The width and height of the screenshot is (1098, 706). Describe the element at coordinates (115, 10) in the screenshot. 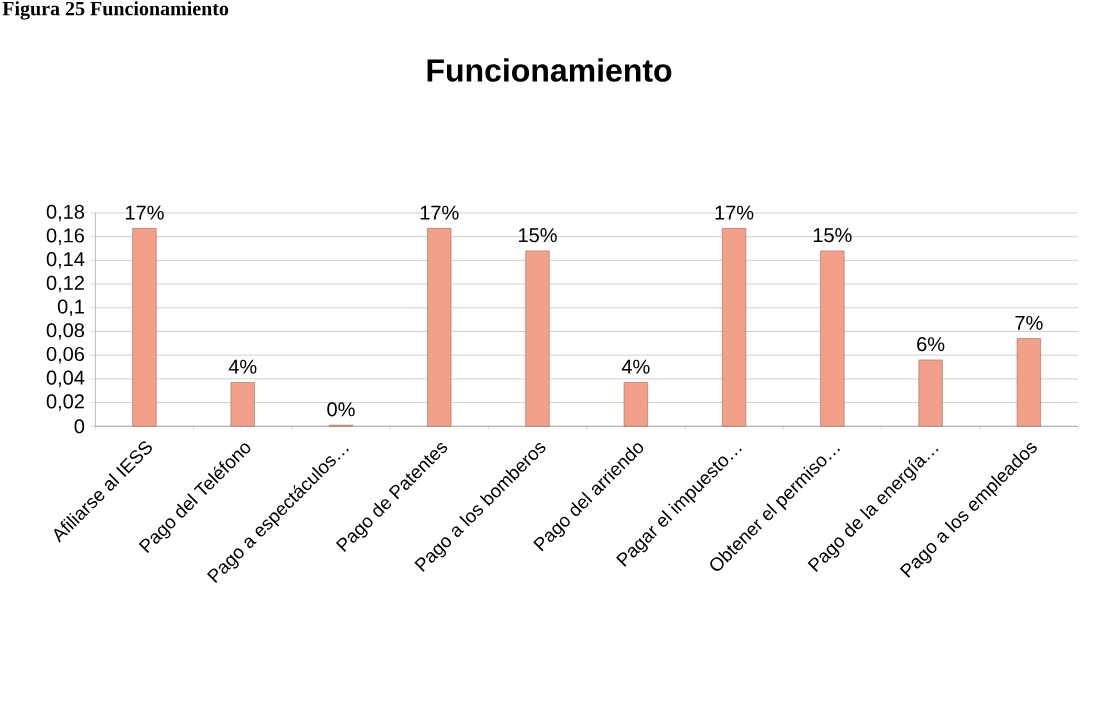

I see `text: Figura 25 Funcionamiento` at that location.